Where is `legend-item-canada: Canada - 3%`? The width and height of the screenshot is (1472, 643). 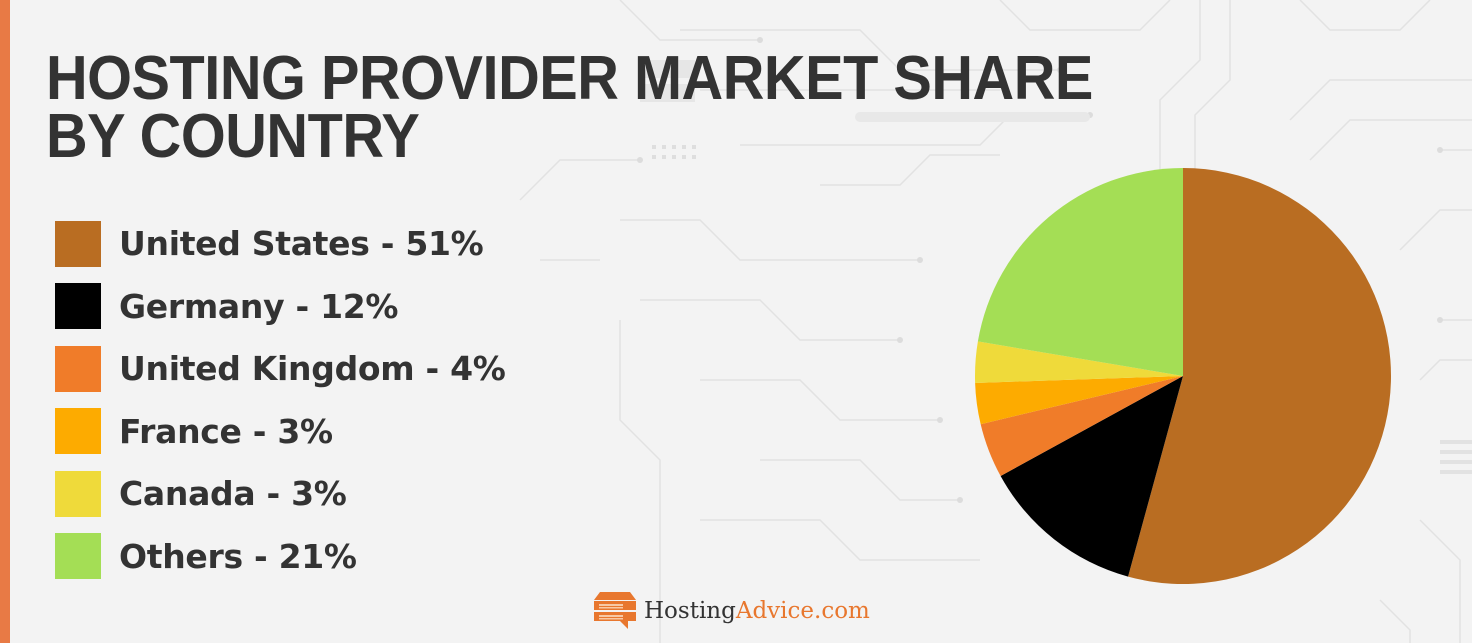 legend-item-canada: Canada - 3% is located at coordinates (280, 493).